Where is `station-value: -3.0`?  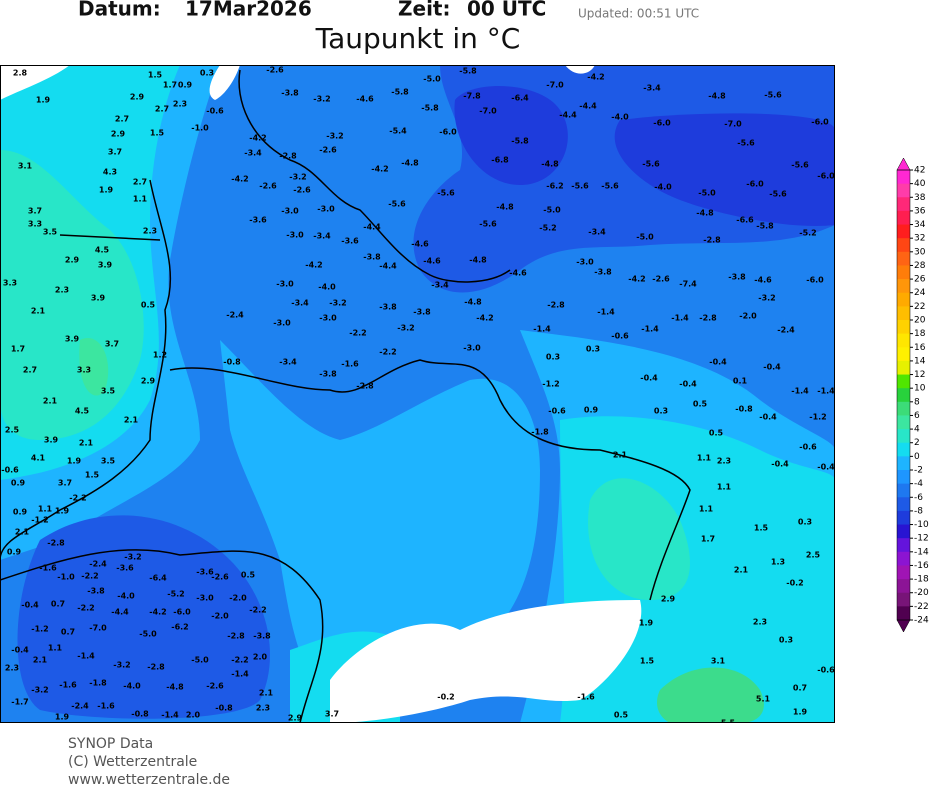 station-value: -3.0 is located at coordinates (285, 284).